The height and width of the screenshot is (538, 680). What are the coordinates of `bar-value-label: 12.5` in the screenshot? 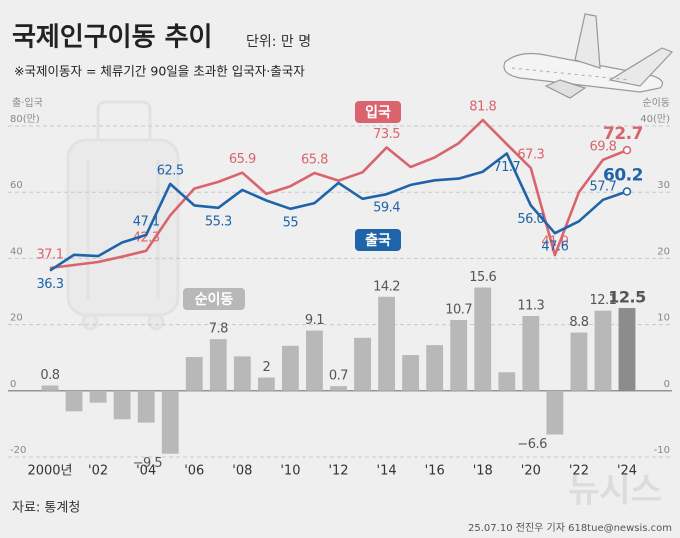 It's located at (627, 297).